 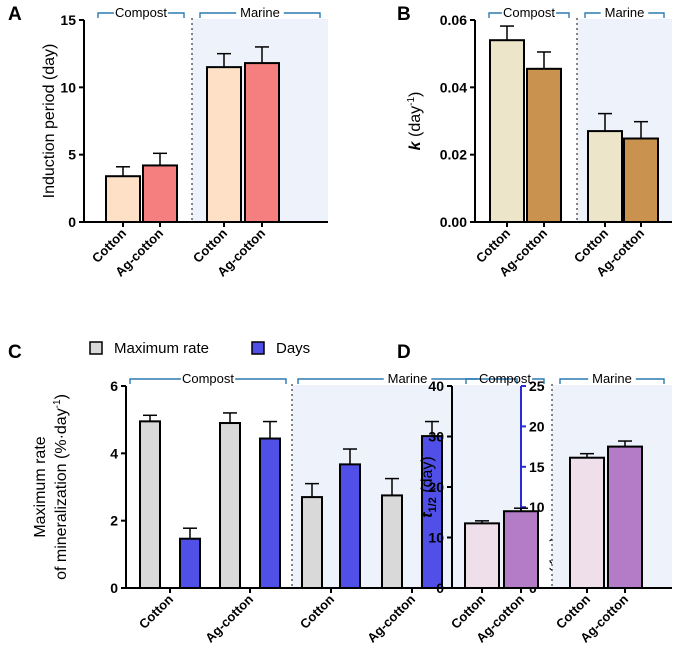 What do you see at coordinates (161, 348) in the screenshot?
I see `legend-label: Maximum rate` at bounding box center [161, 348].